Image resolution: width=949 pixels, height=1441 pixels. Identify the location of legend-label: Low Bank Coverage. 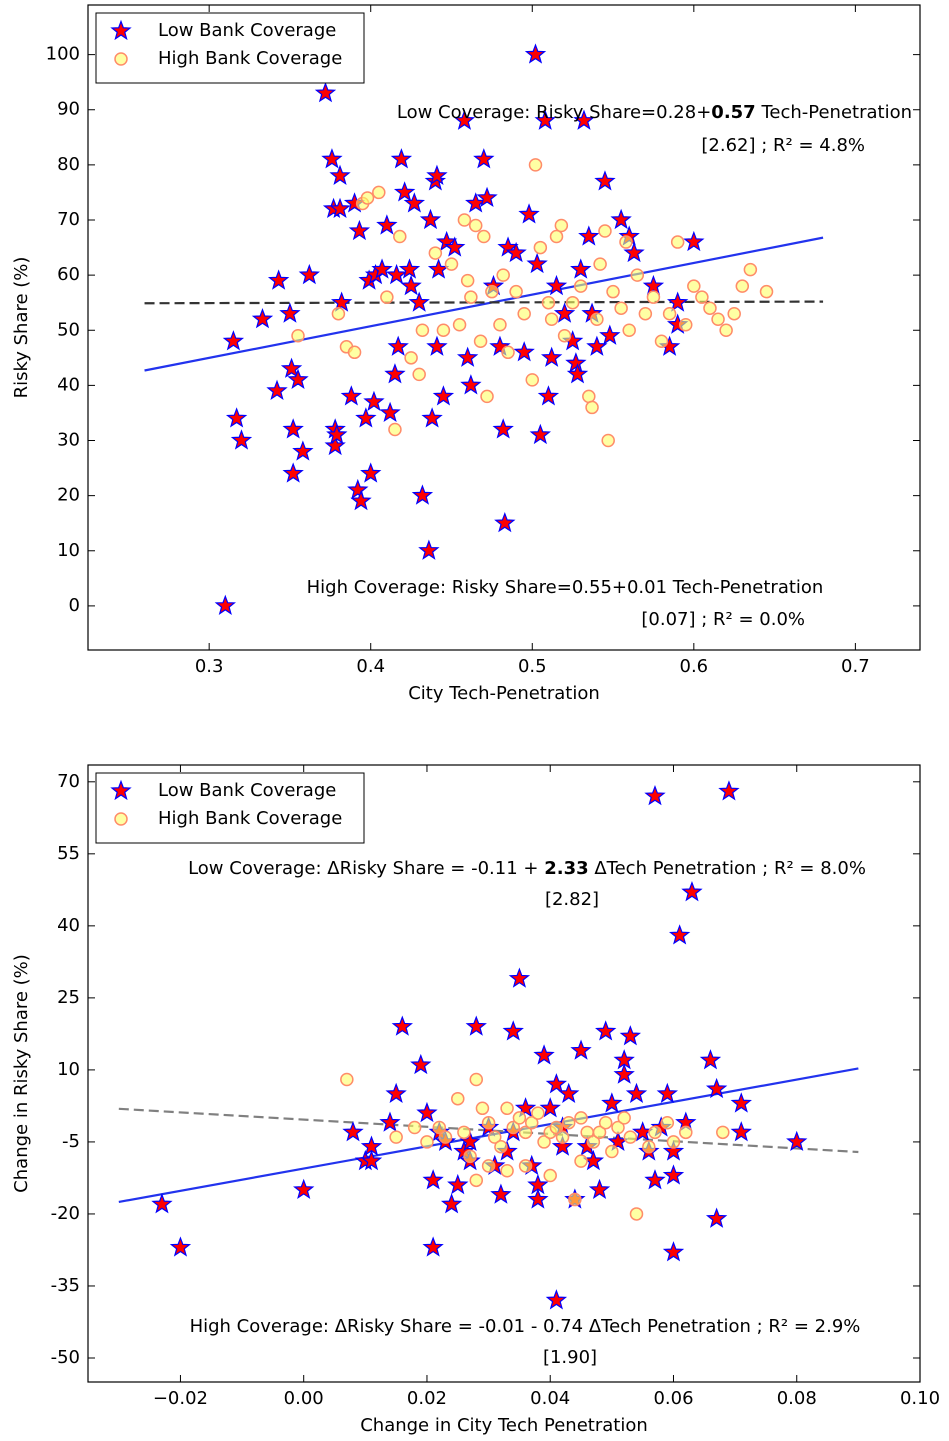
(247, 790).